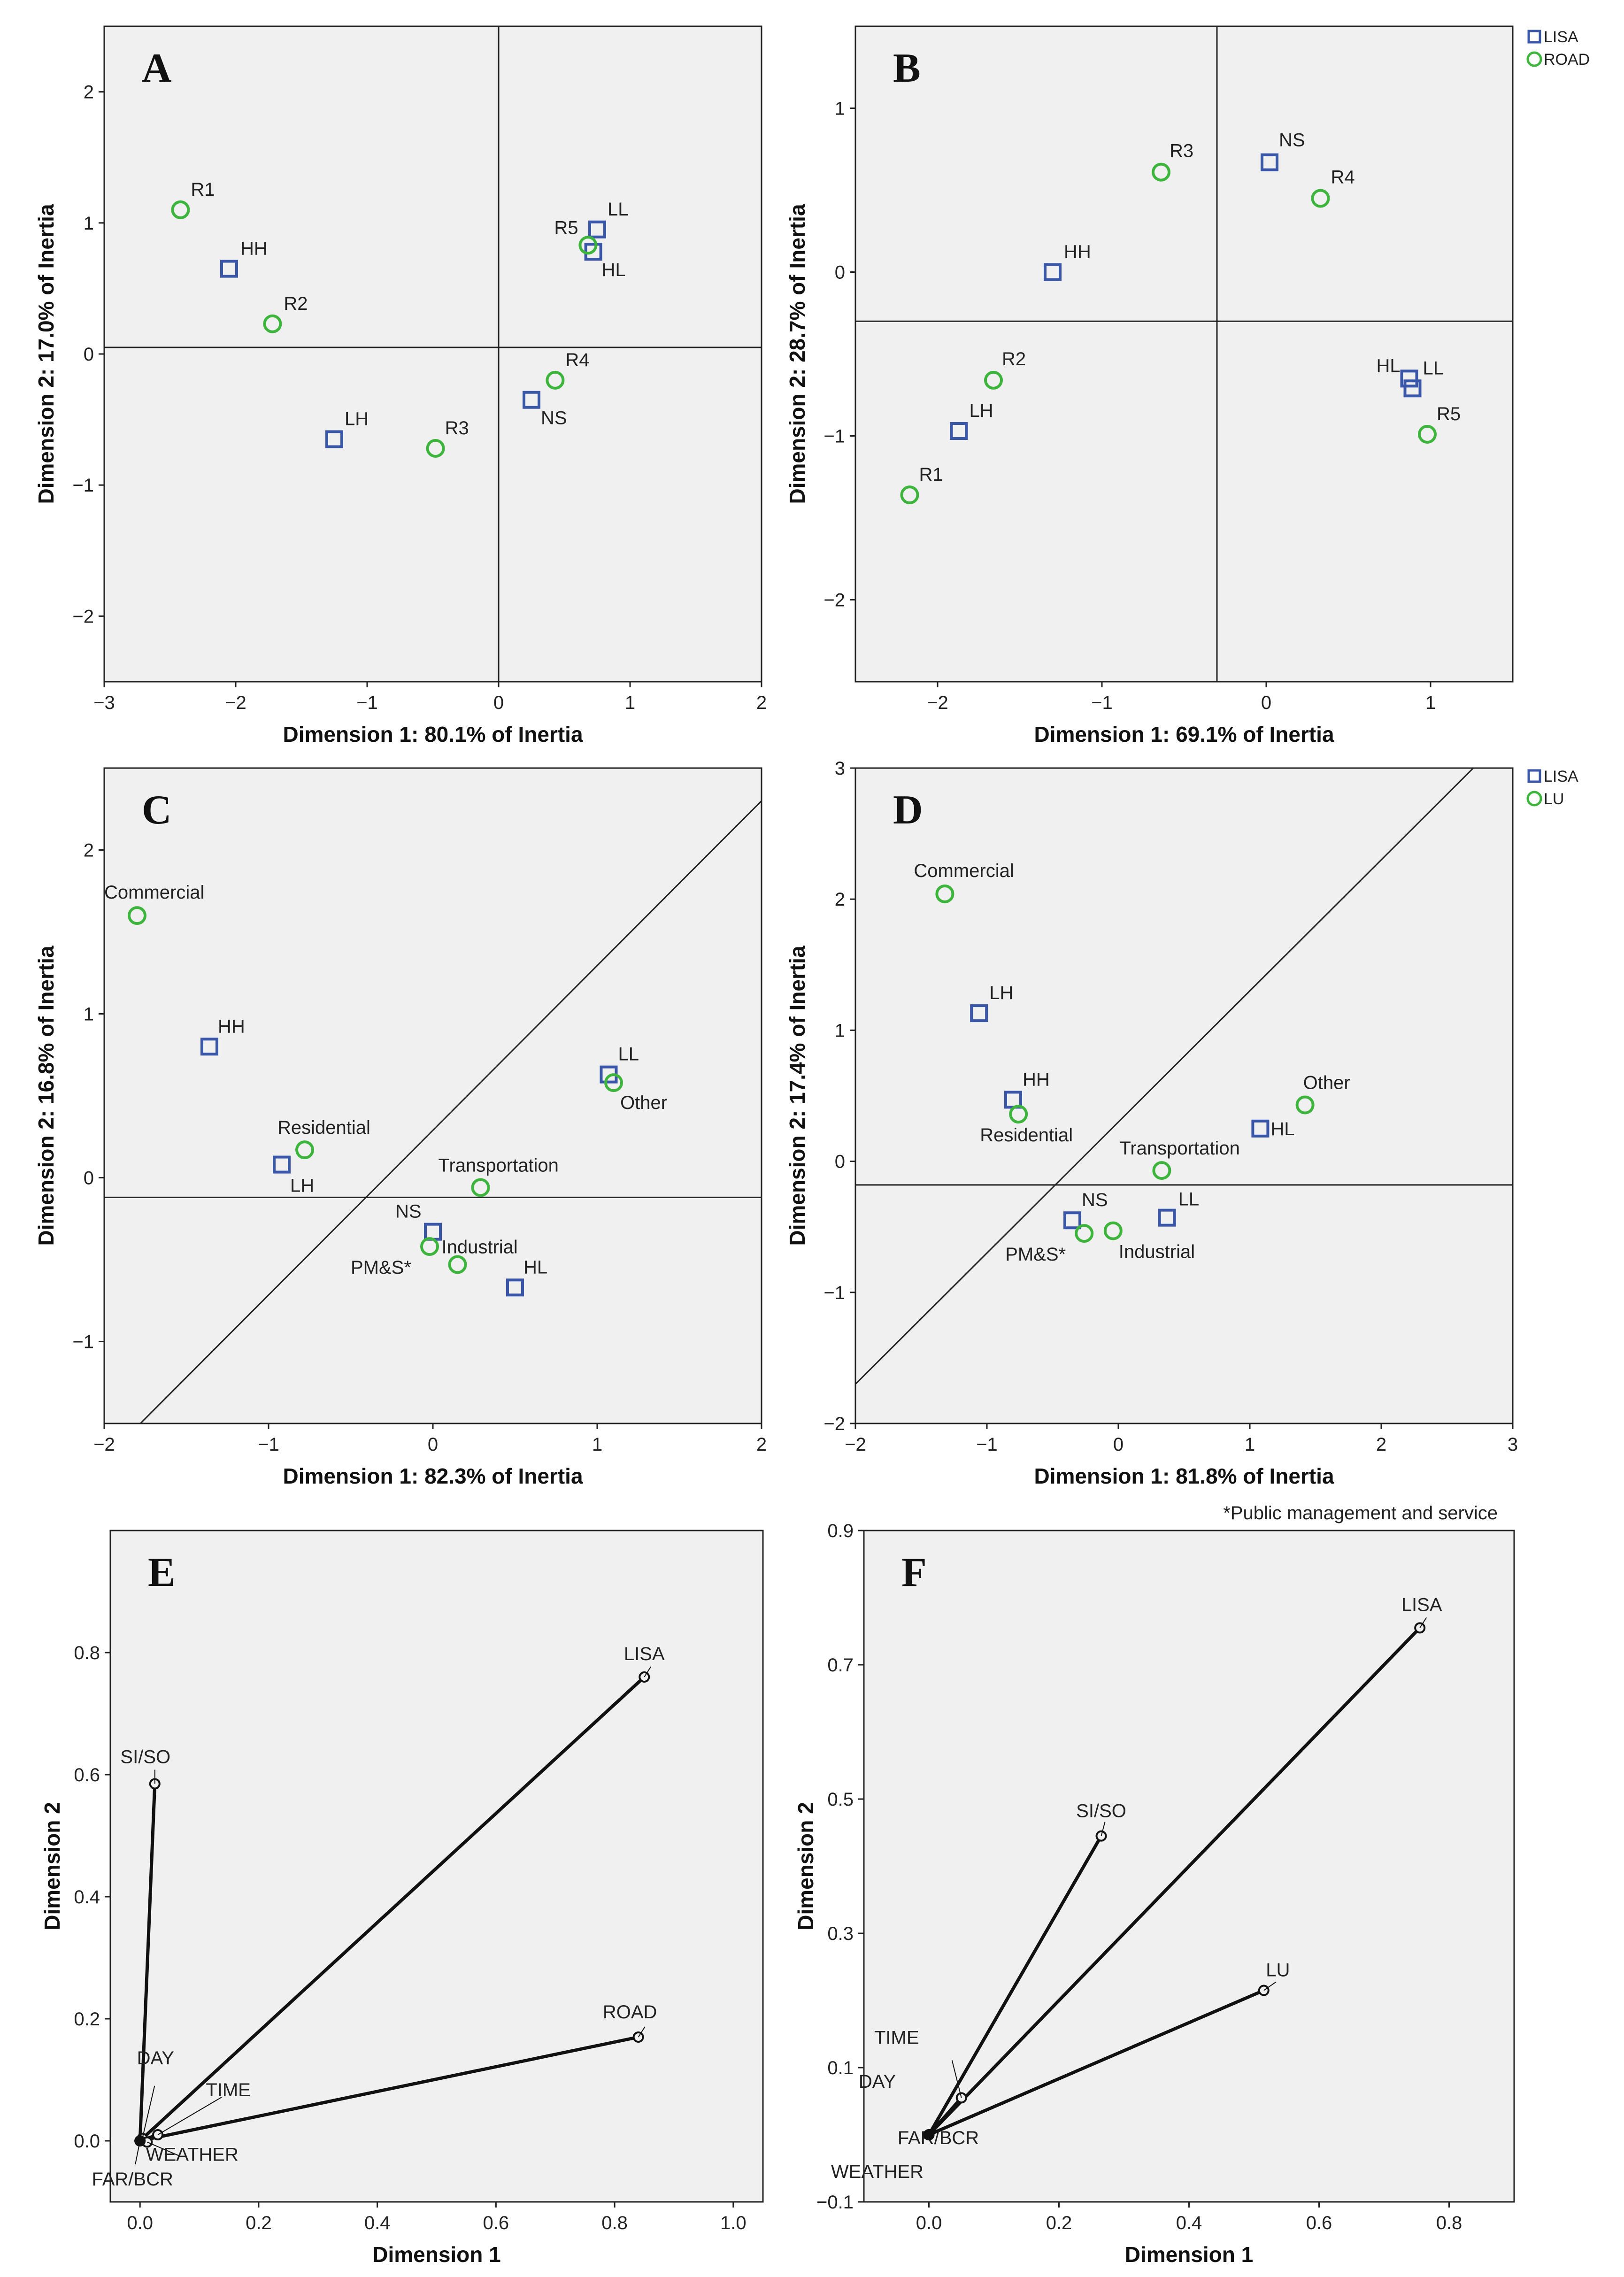  What do you see at coordinates (945, 2116) in the screenshot?
I see `vector-time` at bounding box center [945, 2116].